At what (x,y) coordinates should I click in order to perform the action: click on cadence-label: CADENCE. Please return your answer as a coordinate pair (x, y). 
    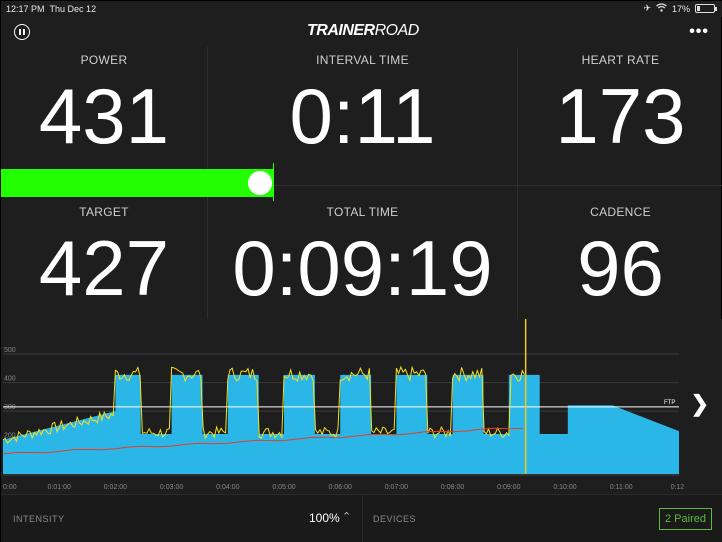
    Looking at the image, I should click on (620, 212).